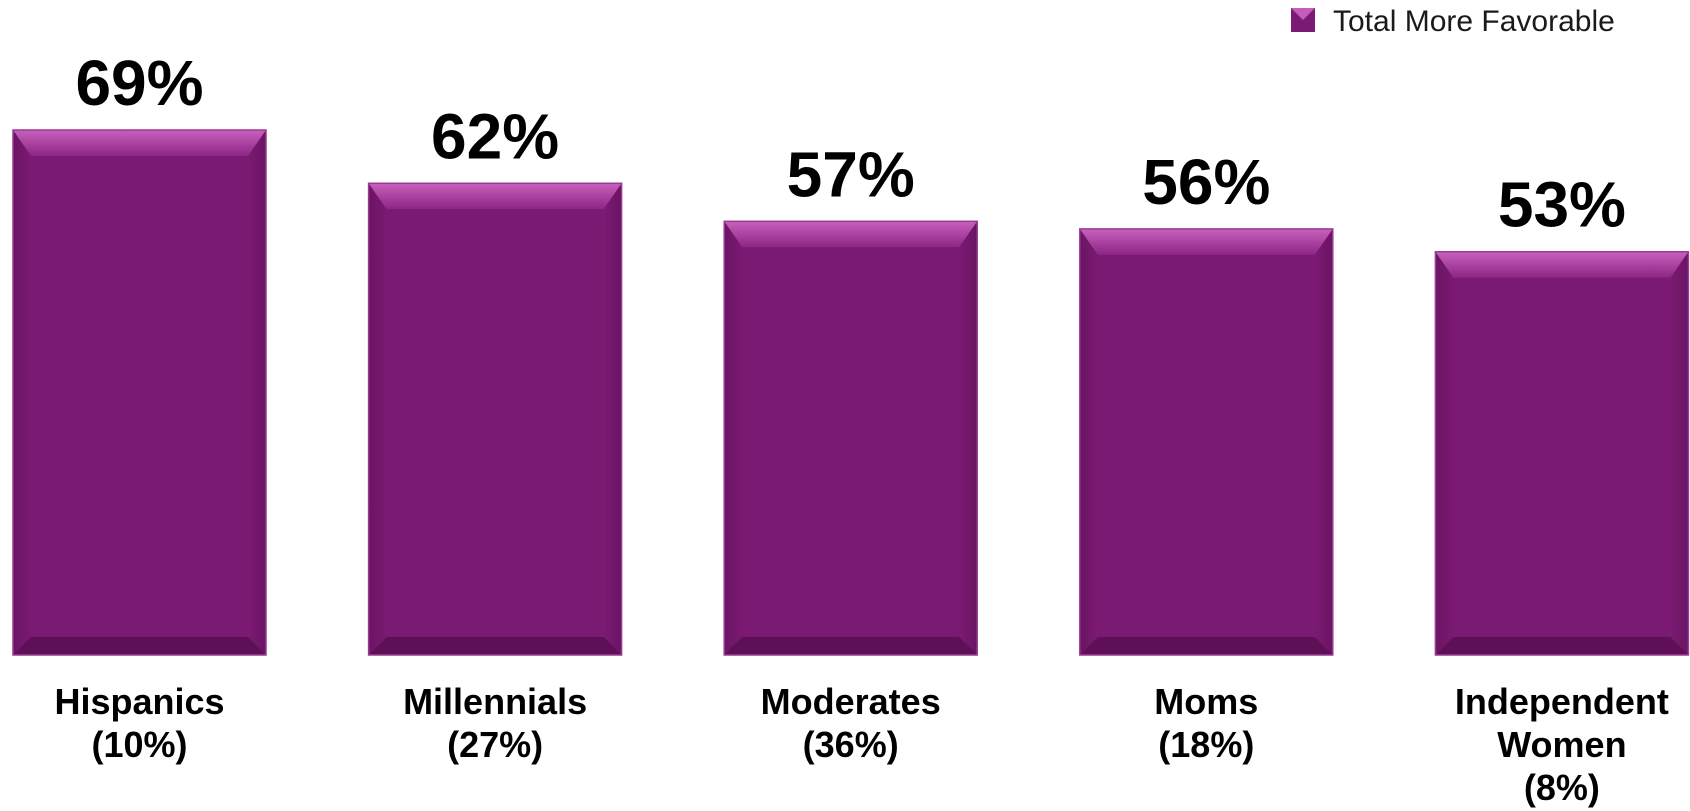 This screenshot has width=1690, height=811. What do you see at coordinates (851, 701) in the screenshot?
I see `category-label-line: Moderates` at bounding box center [851, 701].